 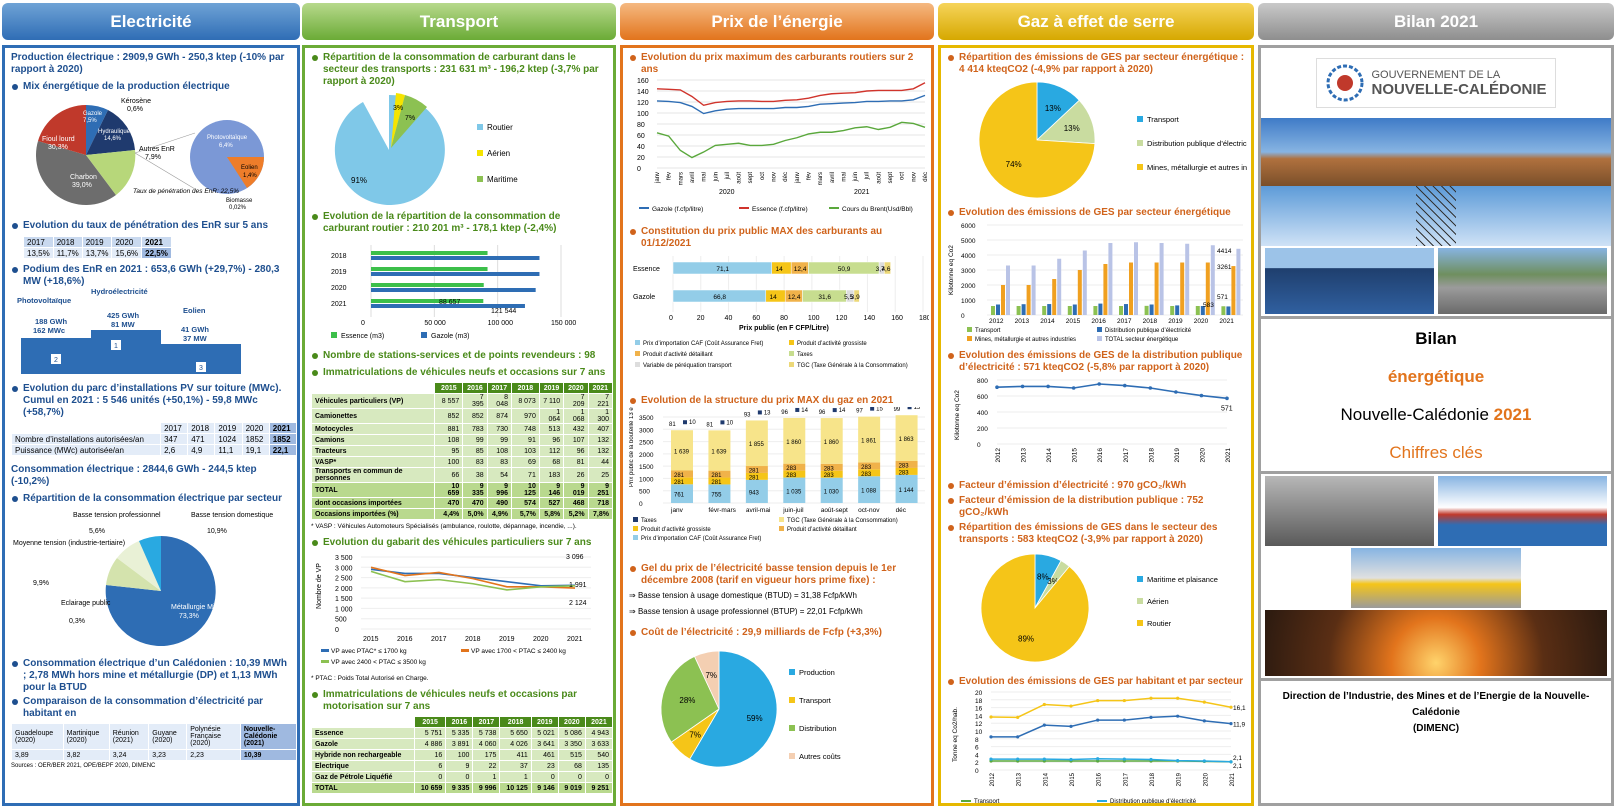 What do you see at coordinates (1227, 408) in the screenshot?
I see `data-label: 571` at bounding box center [1227, 408].